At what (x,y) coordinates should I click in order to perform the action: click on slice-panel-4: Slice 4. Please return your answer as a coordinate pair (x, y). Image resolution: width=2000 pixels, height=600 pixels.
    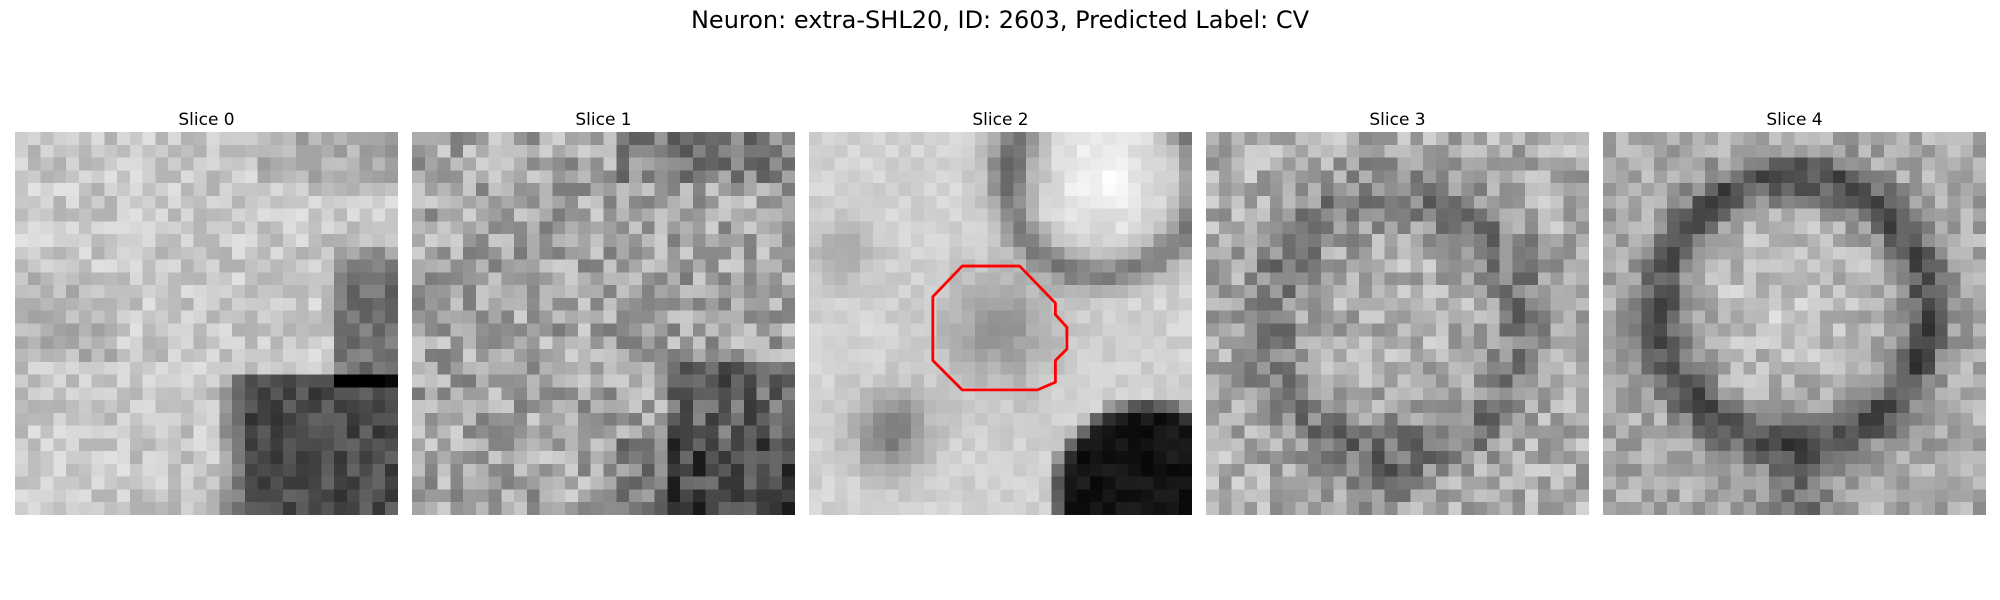
    Looking at the image, I should click on (1794, 311).